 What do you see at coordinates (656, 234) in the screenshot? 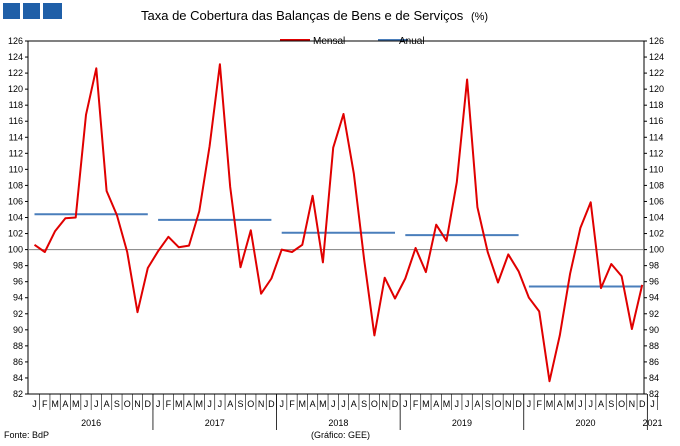
I see `y-tick-label-right: 102` at bounding box center [656, 234].